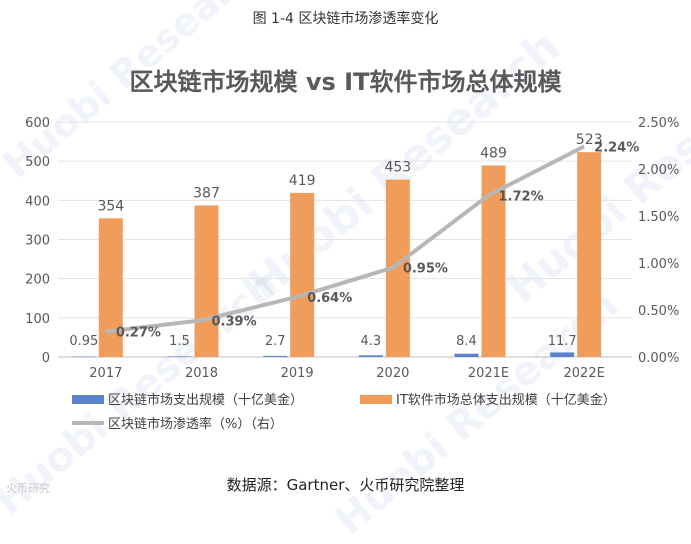 This screenshot has width=691, height=544. Describe the element at coordinates (616, 147) in the screenshot. I see `line-penetration-value-label: 2.24%` at that location.